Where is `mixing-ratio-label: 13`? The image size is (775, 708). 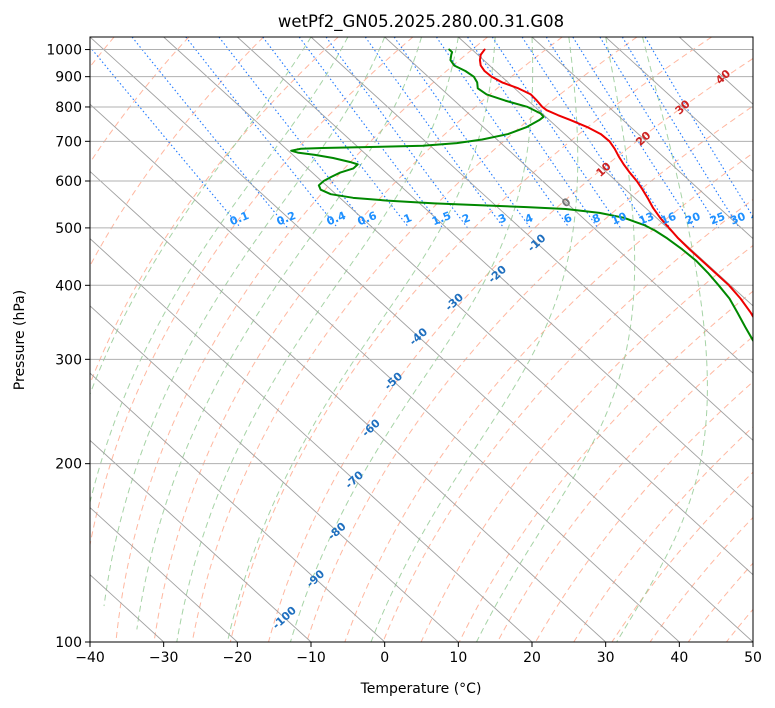 mixing-ratio-label: 13 is located at coordinates (646, 219).